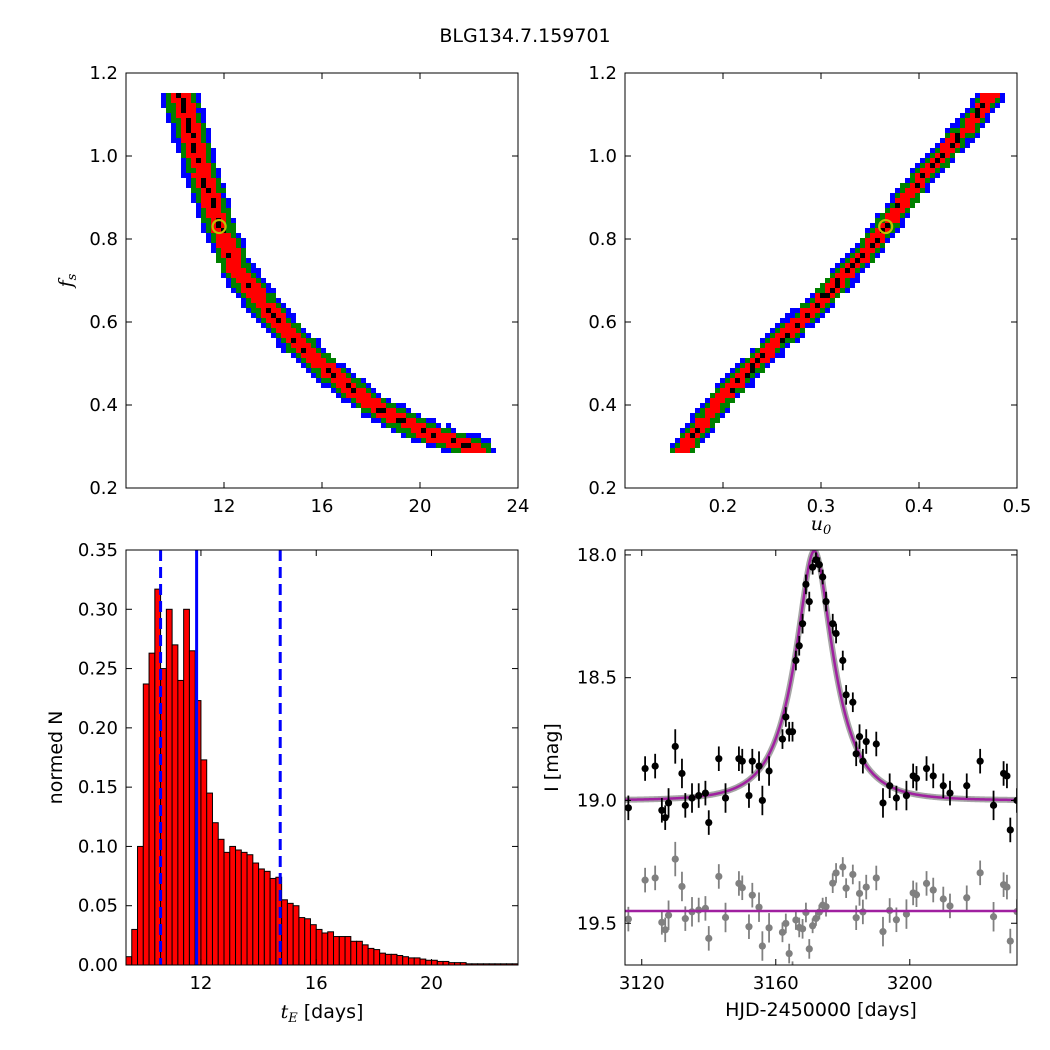 This screenshot has height=1050, width=1050. Describe the element at coordinates (322, 1013) in the screenshot. I see `x-axis-label: tE [days]` at that location.